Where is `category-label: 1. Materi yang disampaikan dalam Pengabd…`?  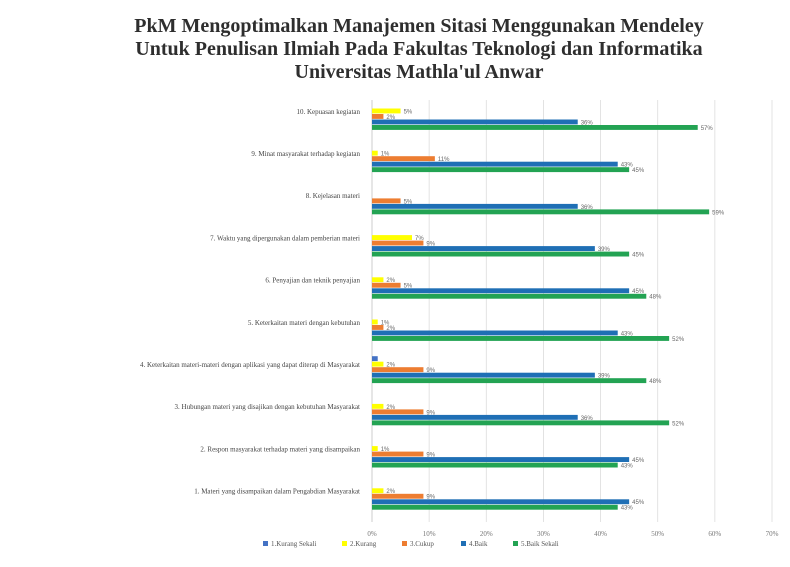
category-label: 1. Materi yang disampaikan dalam Pengabd… is located at coordinates (277, 492).